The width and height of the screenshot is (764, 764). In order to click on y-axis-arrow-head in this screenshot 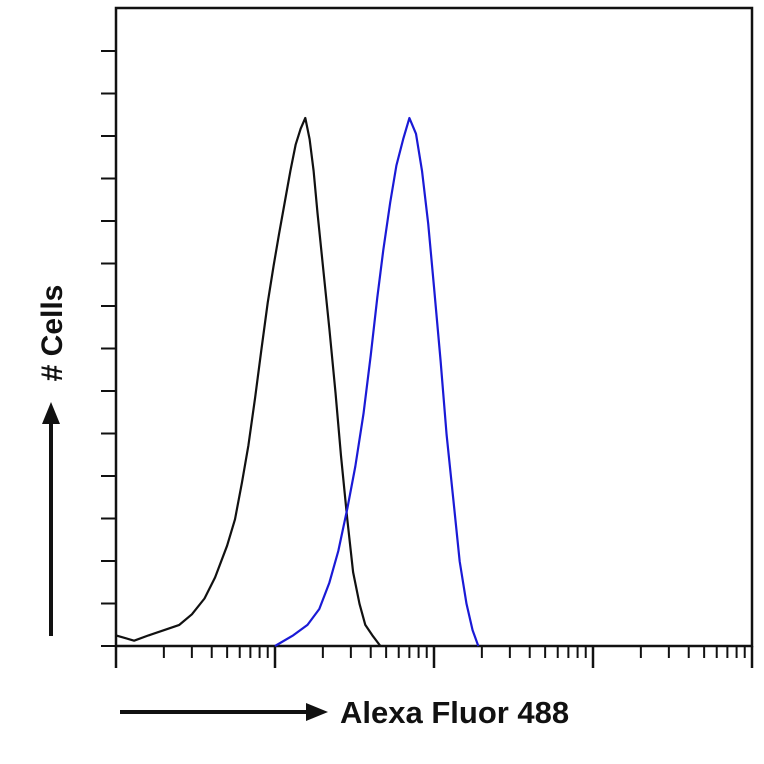, I will do `click(51, 413)`.